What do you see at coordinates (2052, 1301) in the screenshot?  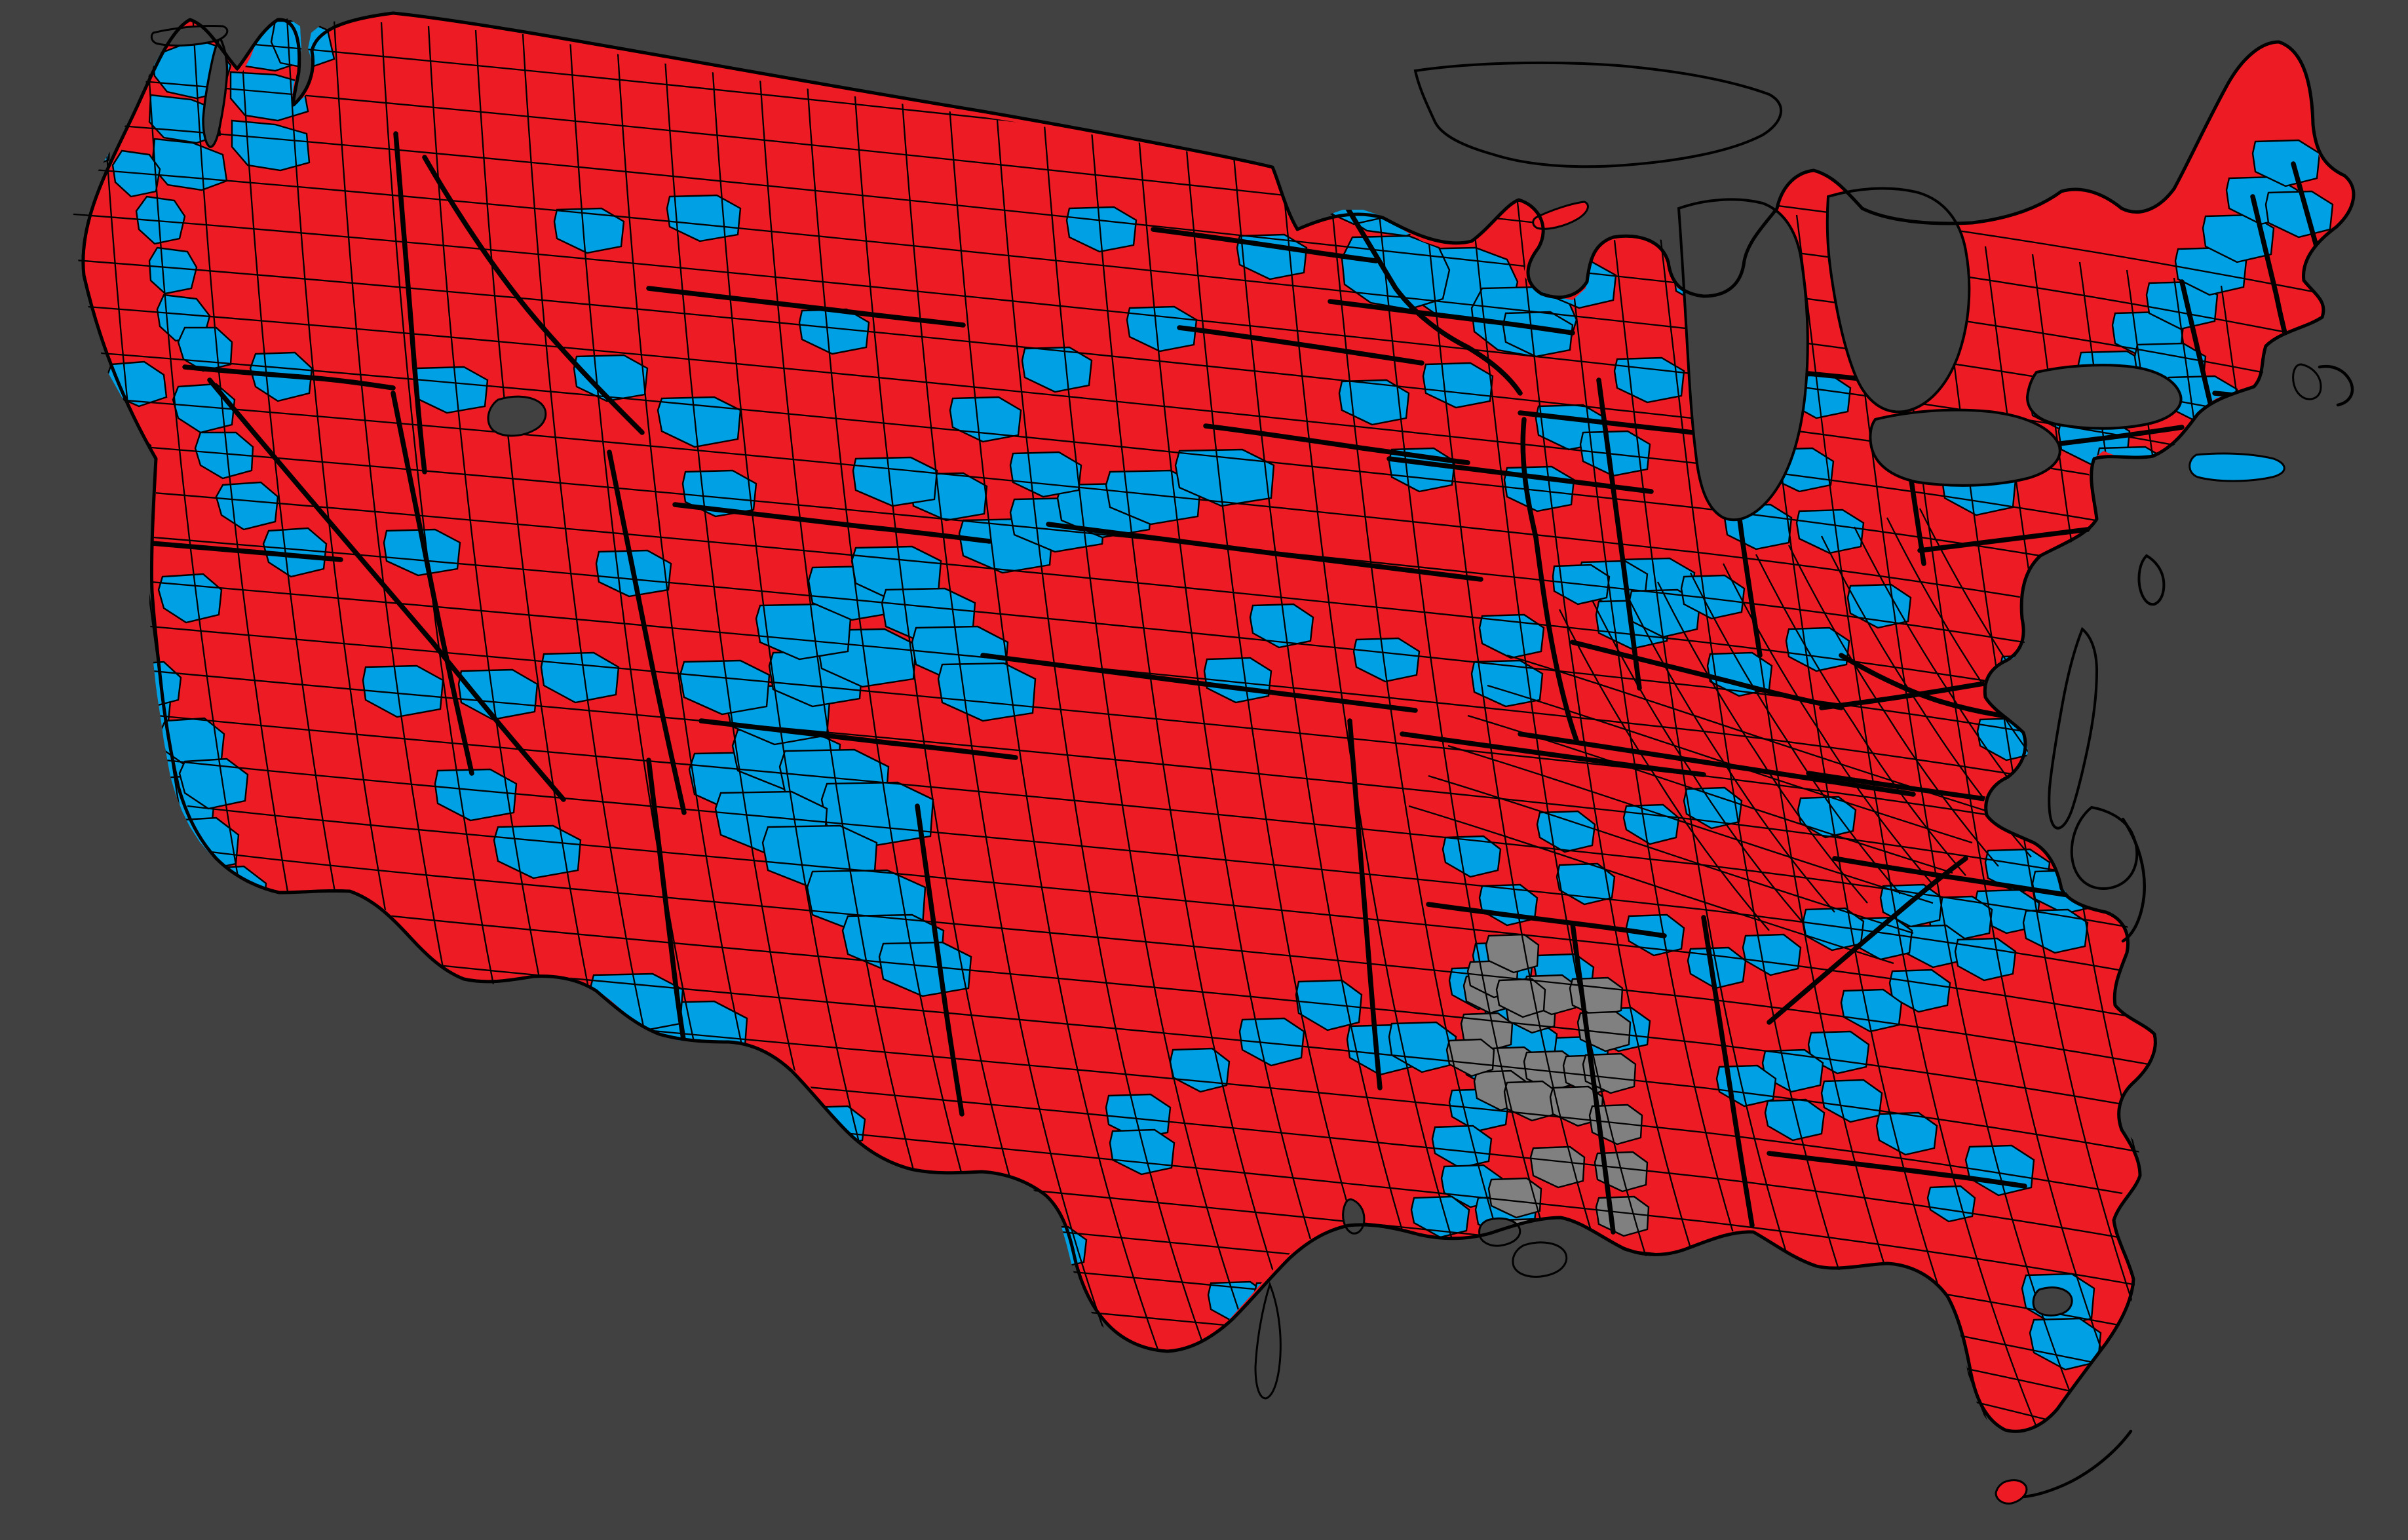 I see `lake-okeechobee` at bounding box center [2052, 1301].